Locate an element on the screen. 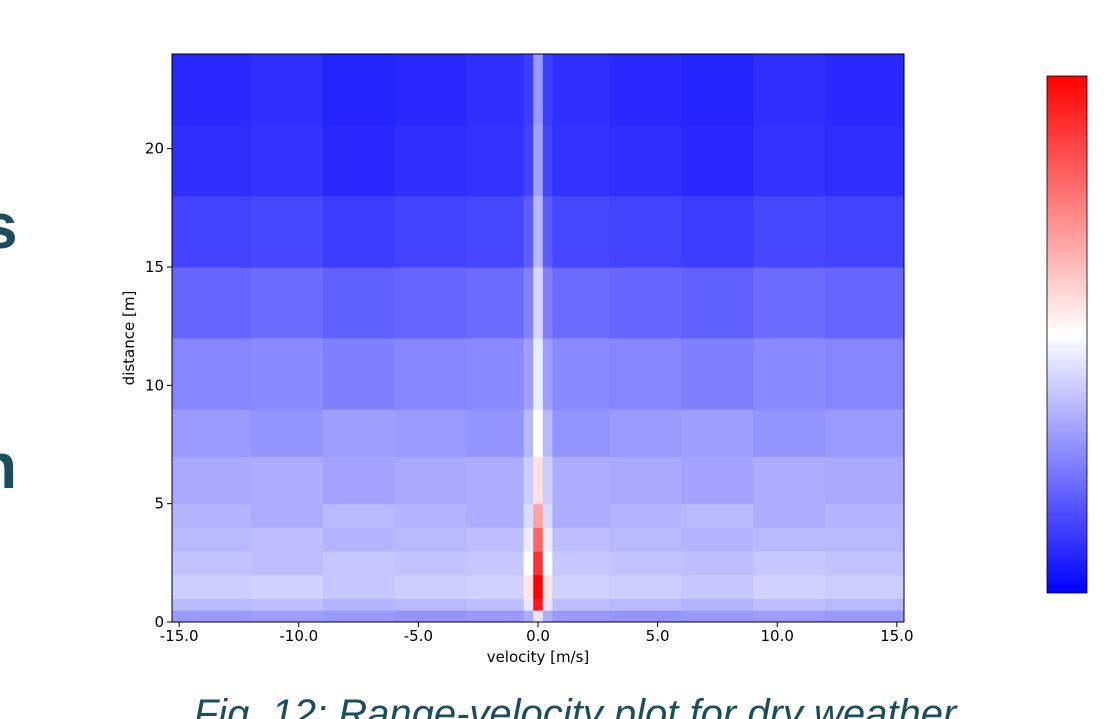 The width and height of the screenshot is (1107, 719). x-tick-label: 0.0 is located at coordinates (538, 636).